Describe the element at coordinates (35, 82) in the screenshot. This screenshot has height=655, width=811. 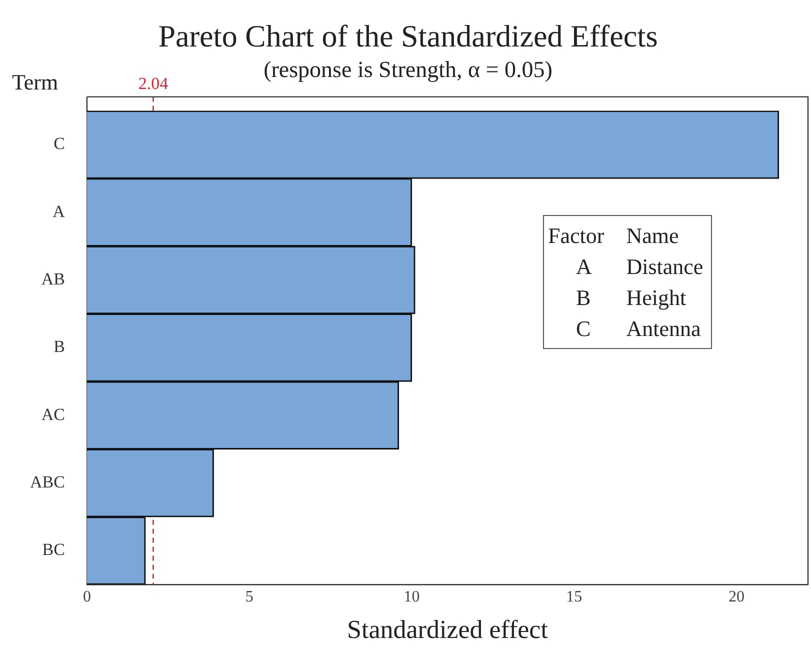
I see `y-axis-title: Term` at that location.